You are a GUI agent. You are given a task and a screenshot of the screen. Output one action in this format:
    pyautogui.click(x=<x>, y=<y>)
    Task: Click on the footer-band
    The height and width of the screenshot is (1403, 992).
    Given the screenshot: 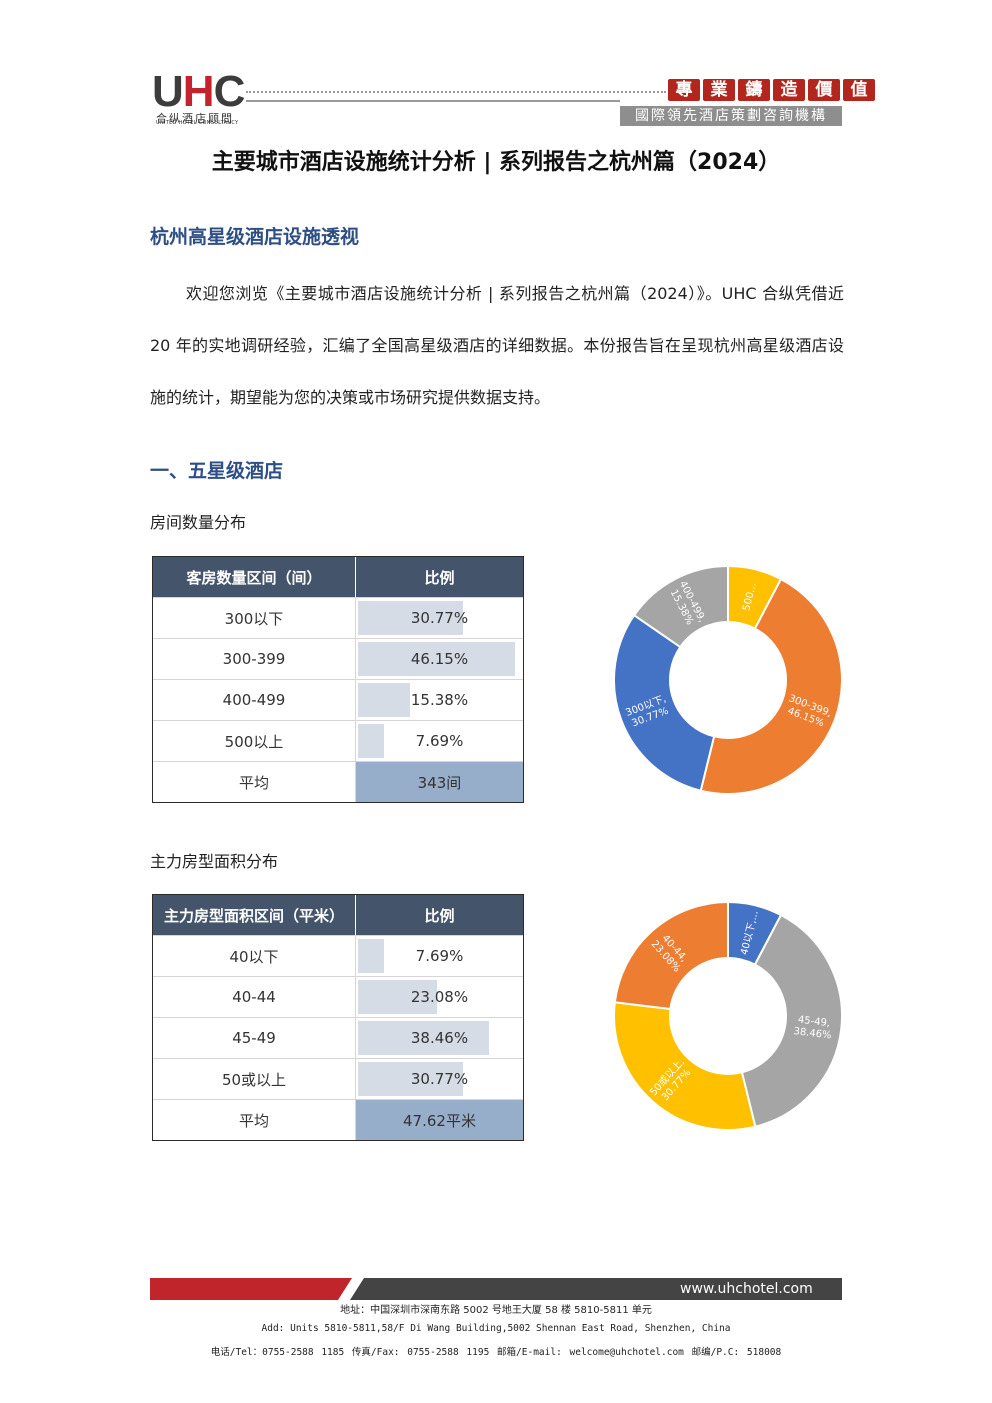 What is the action you would take?
    pyautogui.click(x=496, y=1289)
    